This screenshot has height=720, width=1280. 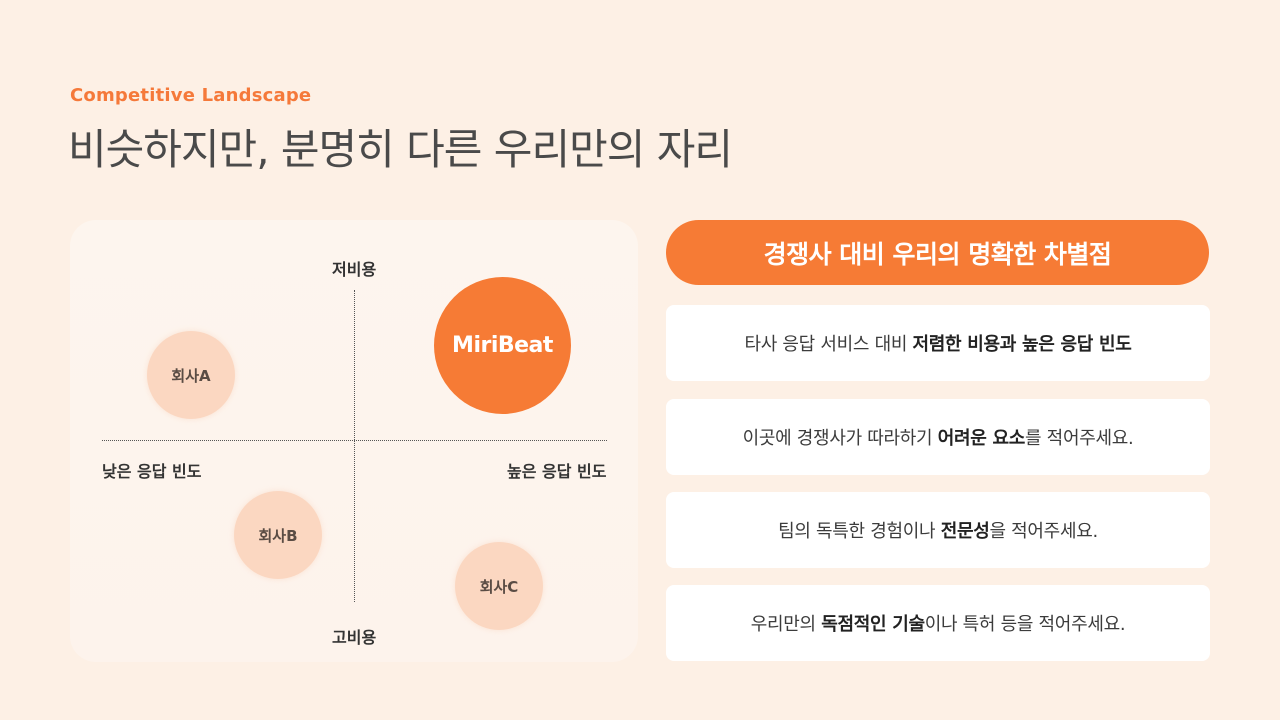 I want to click on axis-label-left: 낮은 응답 빈도, so click(x=152, y=471).